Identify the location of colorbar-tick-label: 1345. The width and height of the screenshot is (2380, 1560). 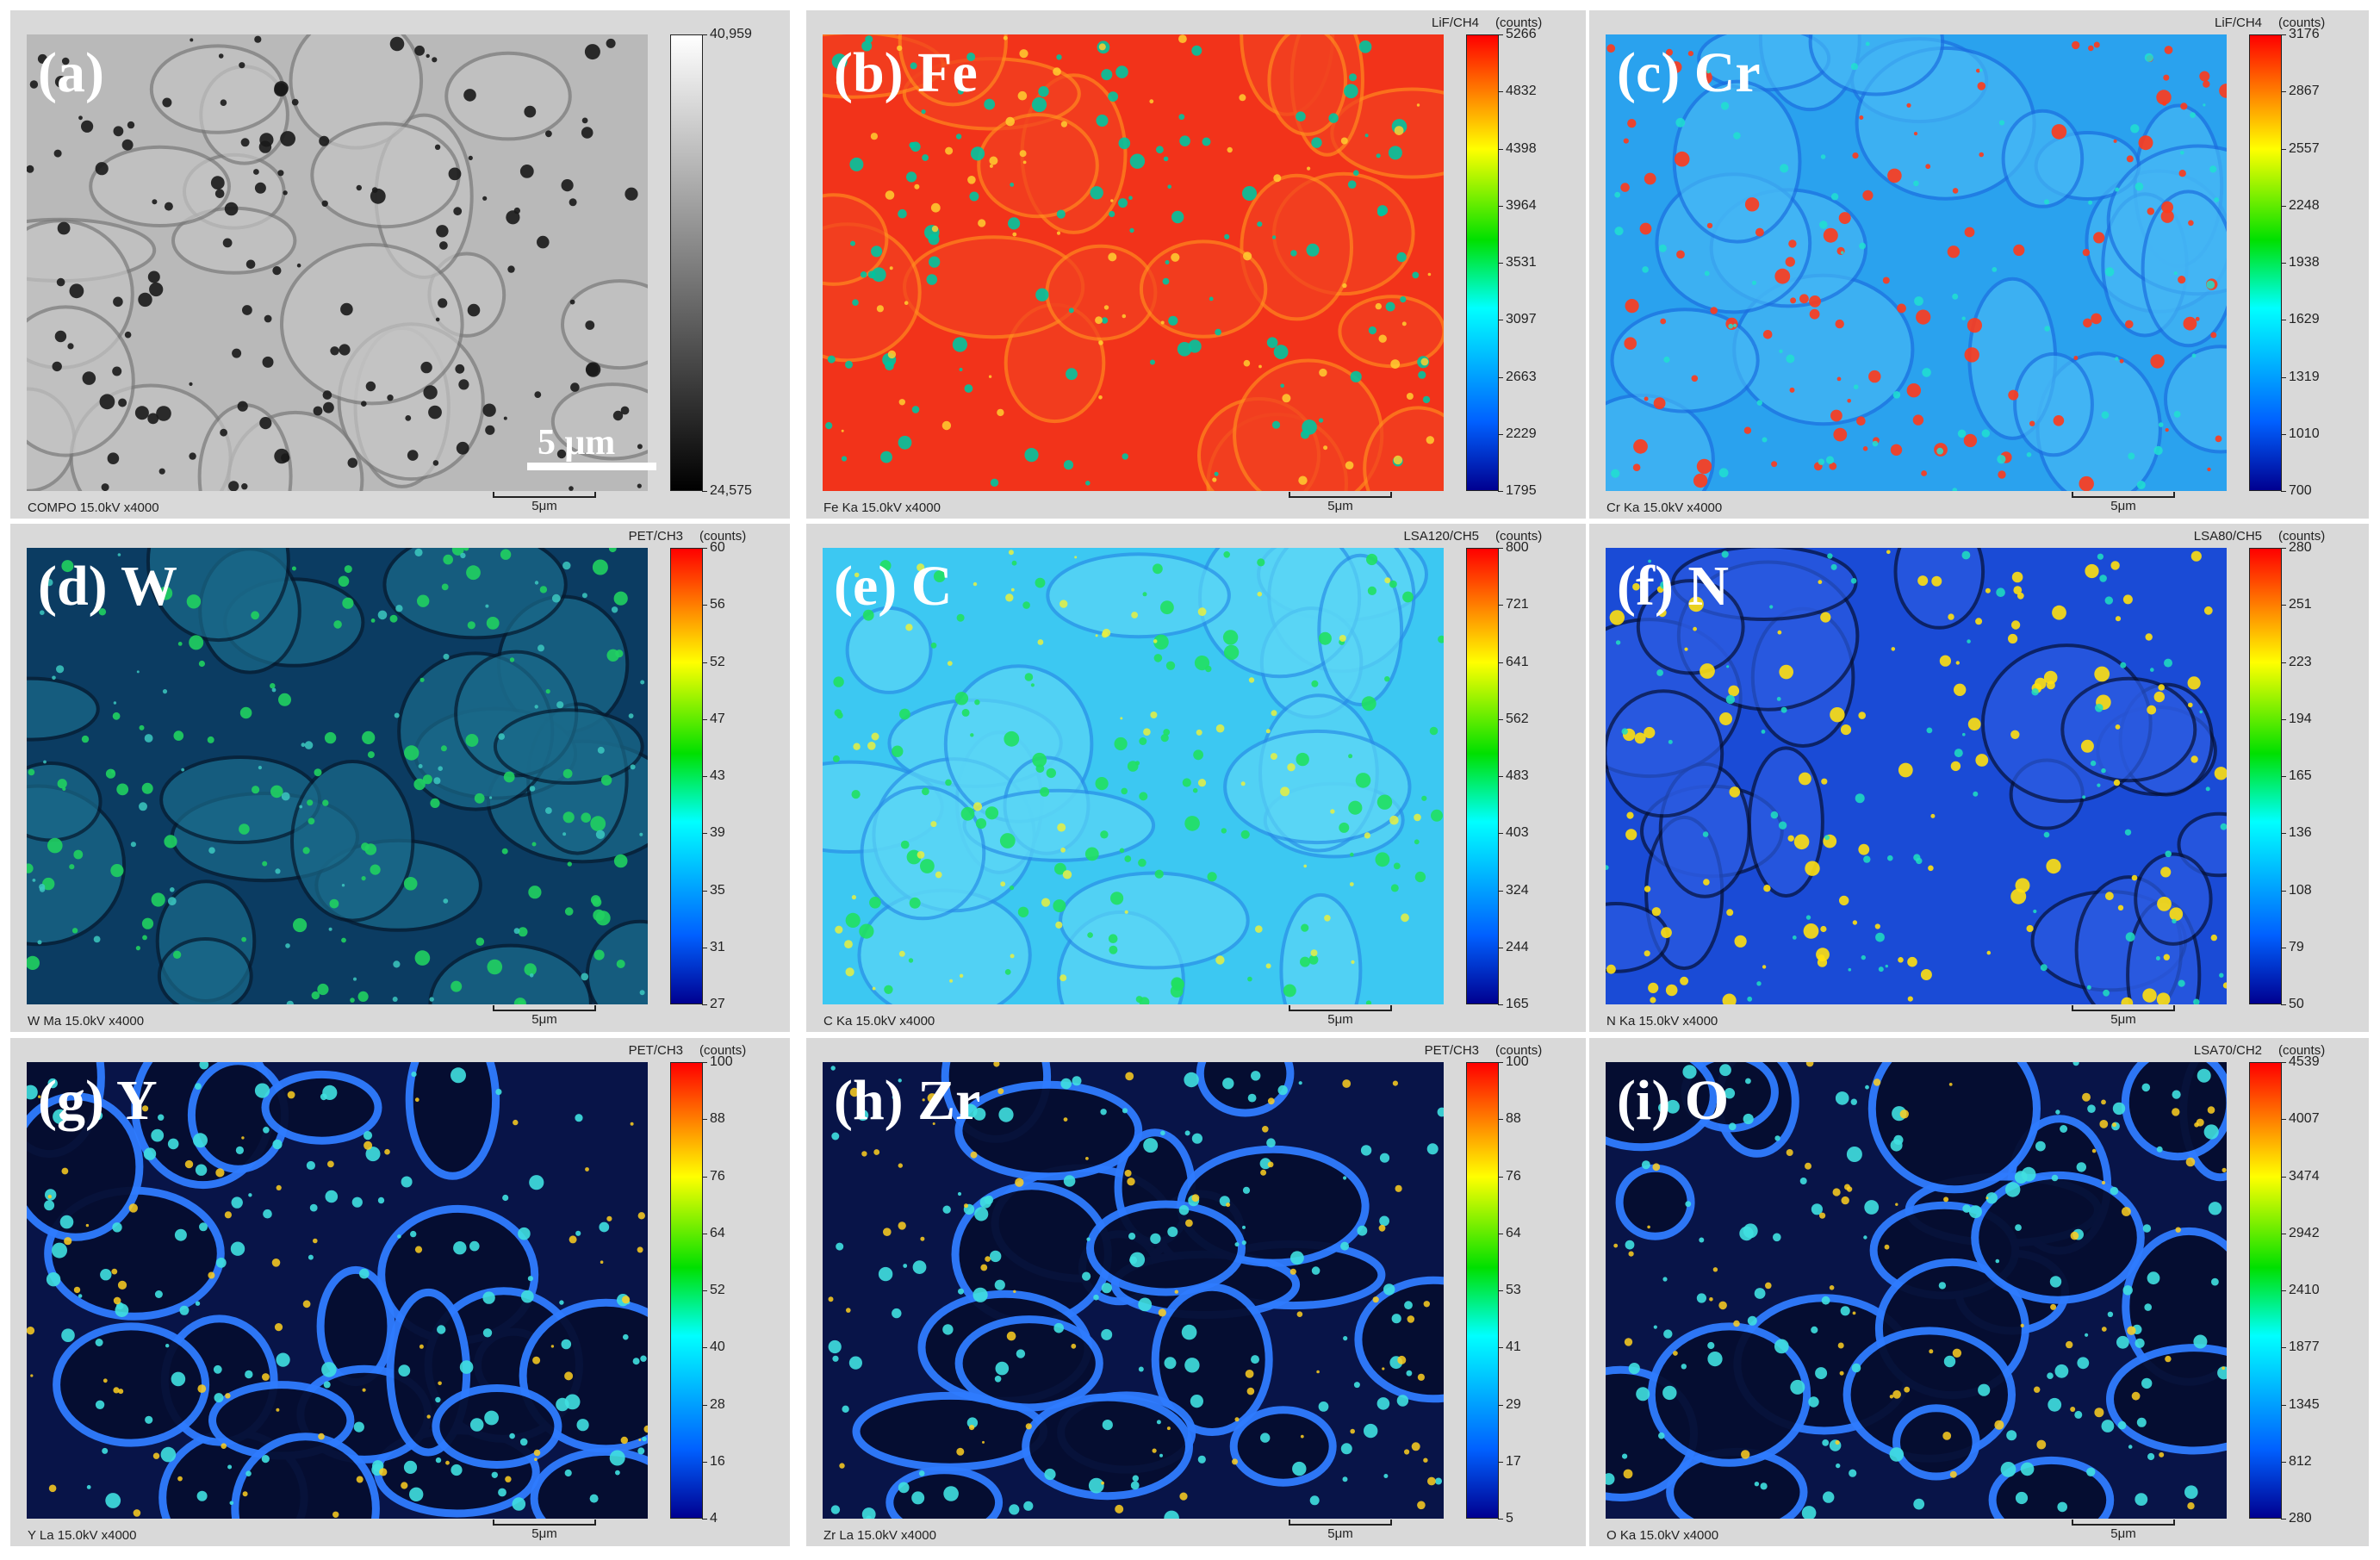
(2305, 1404).